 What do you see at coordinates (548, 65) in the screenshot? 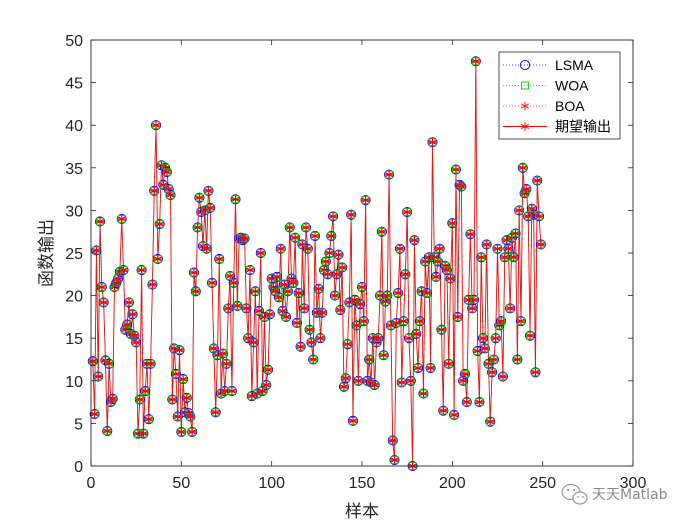
I see `legend-item-lsma: LSMA` at bounding box center [548, 65].